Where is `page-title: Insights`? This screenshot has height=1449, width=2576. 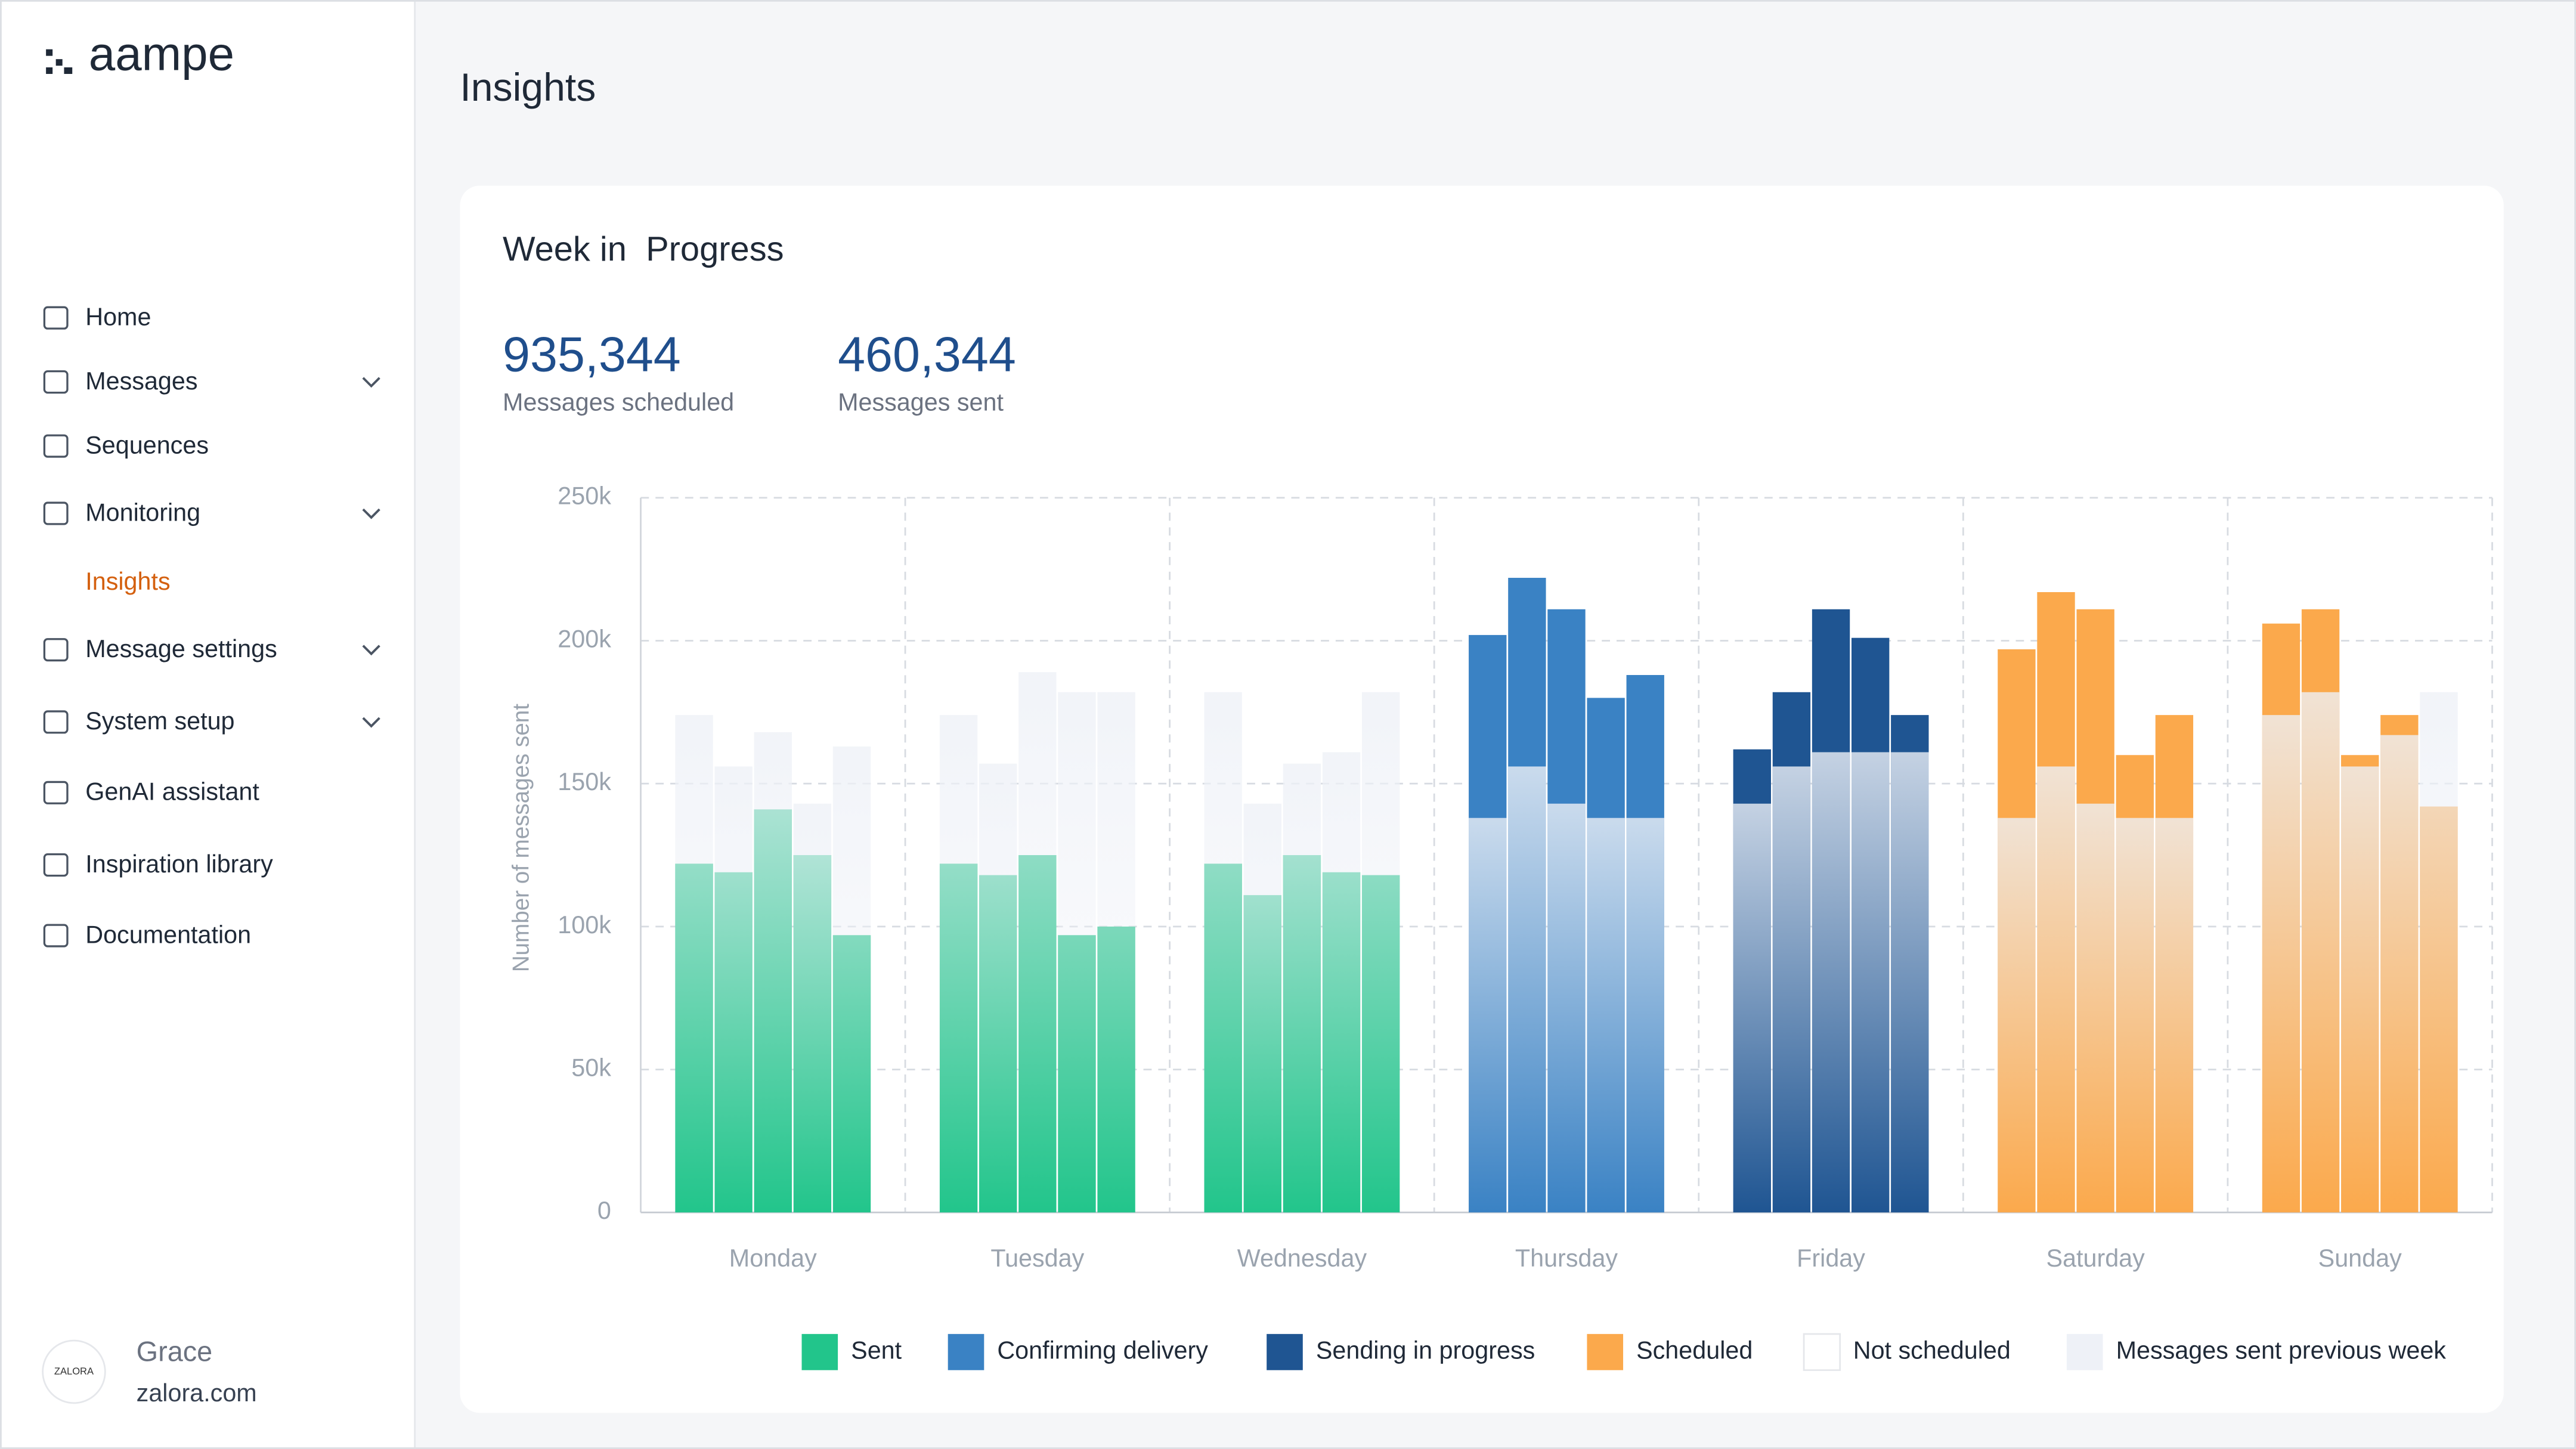
page-title: Insights is located at coordinates (528, 88).